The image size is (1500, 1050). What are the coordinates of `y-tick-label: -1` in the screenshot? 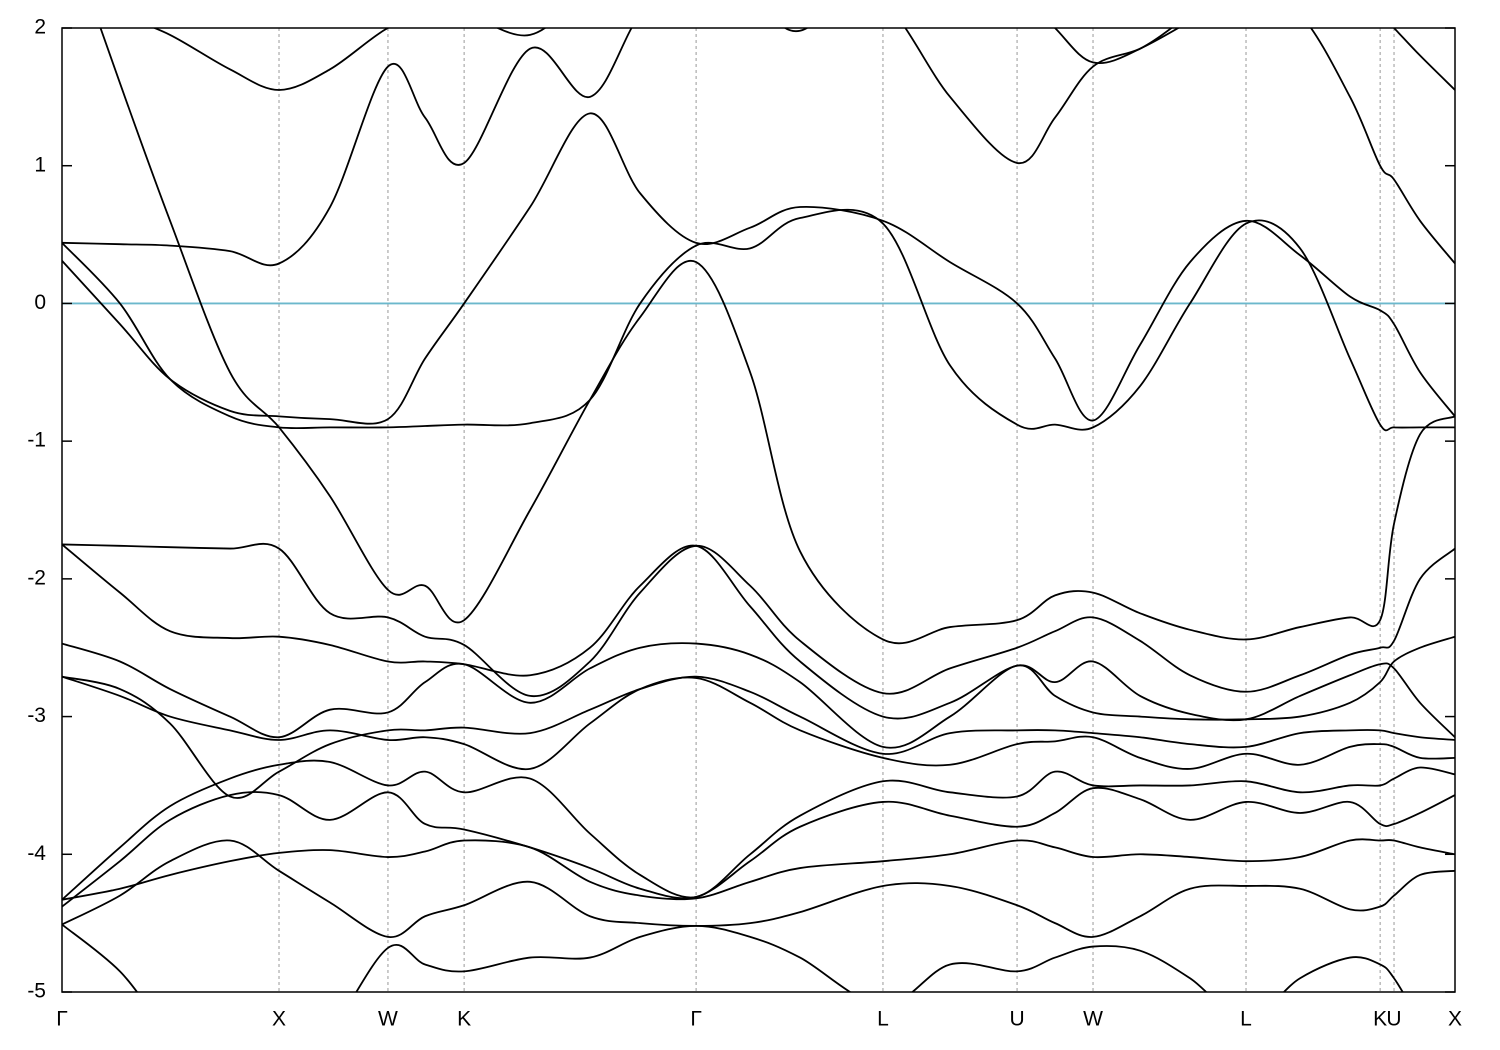 It's located at (36, 440).